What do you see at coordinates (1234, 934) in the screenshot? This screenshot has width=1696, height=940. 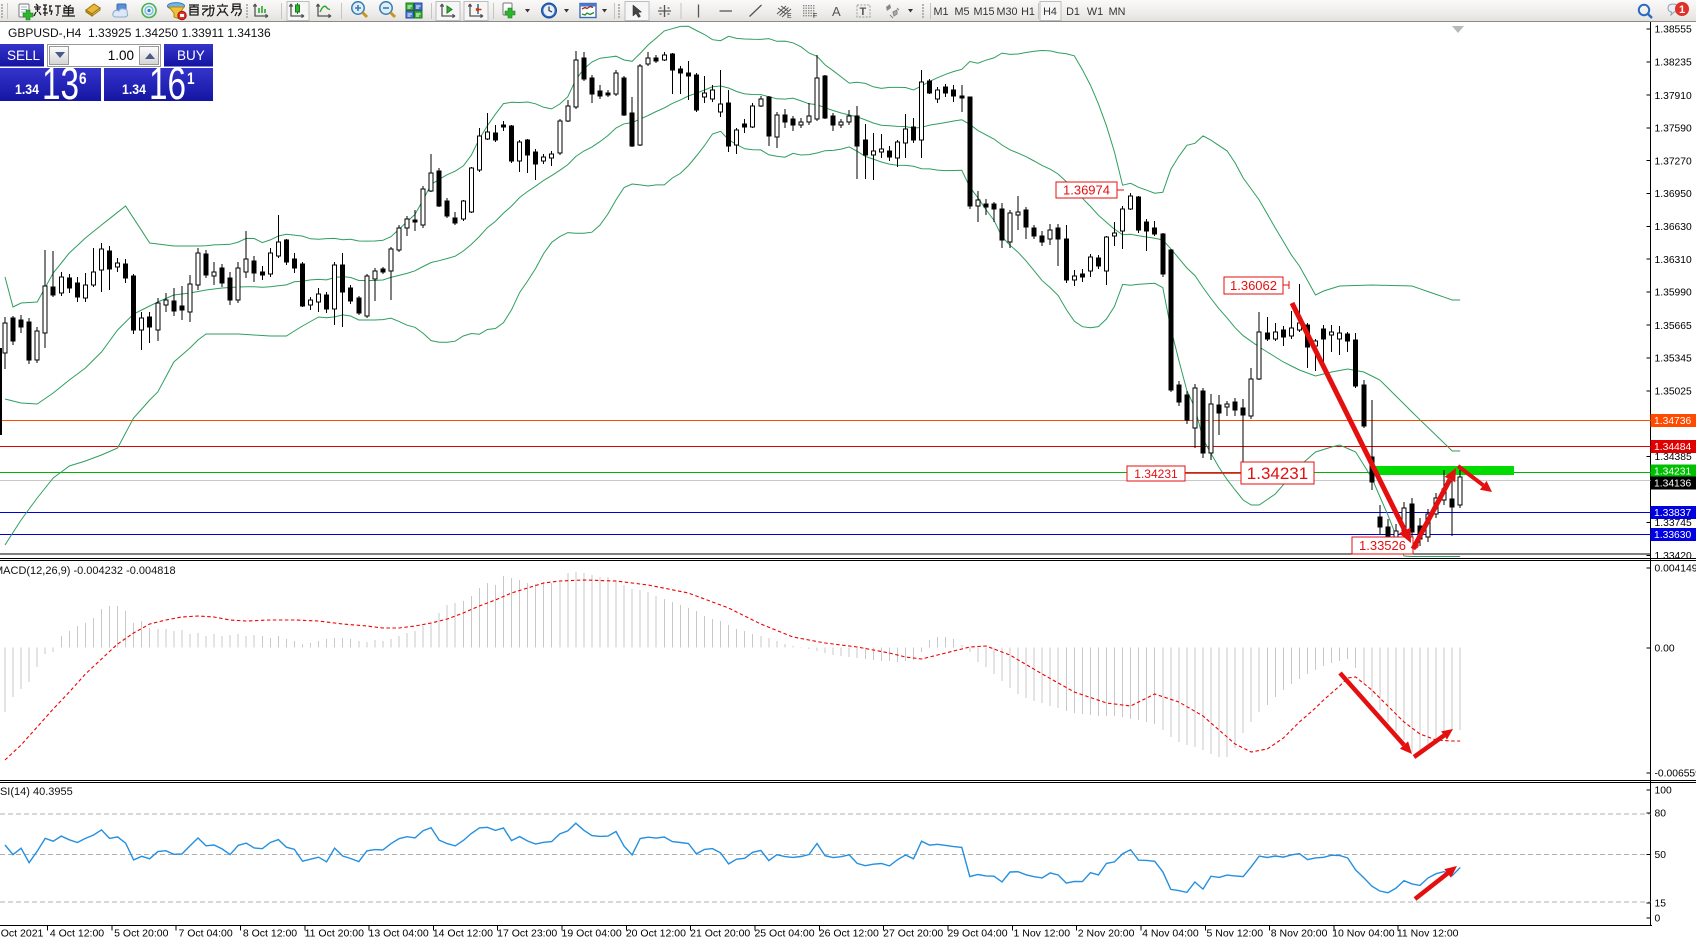 I see `svg-text: 5 Nov 12:00` at bounding box center [1234, 934].